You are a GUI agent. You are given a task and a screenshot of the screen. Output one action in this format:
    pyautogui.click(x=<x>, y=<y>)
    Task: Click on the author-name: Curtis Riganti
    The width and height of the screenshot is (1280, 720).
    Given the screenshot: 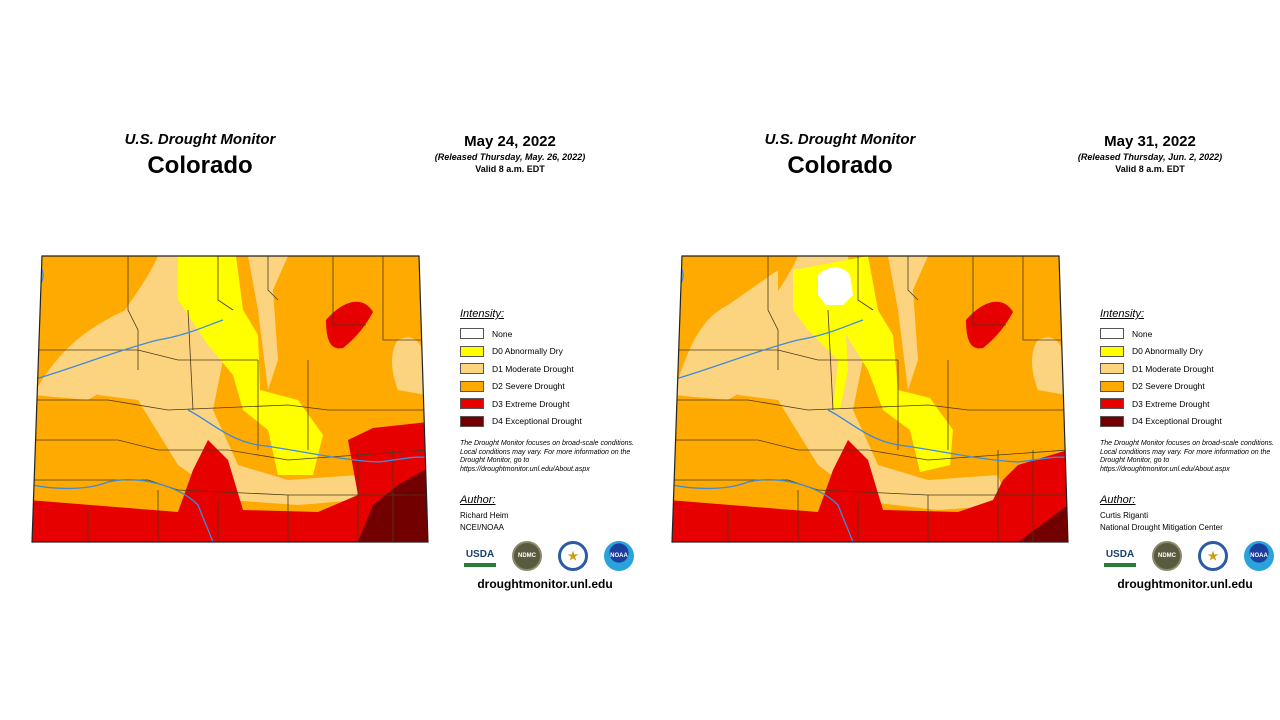 What is the action you would take?
    pyautogui.click(x=1124, y=515)
    